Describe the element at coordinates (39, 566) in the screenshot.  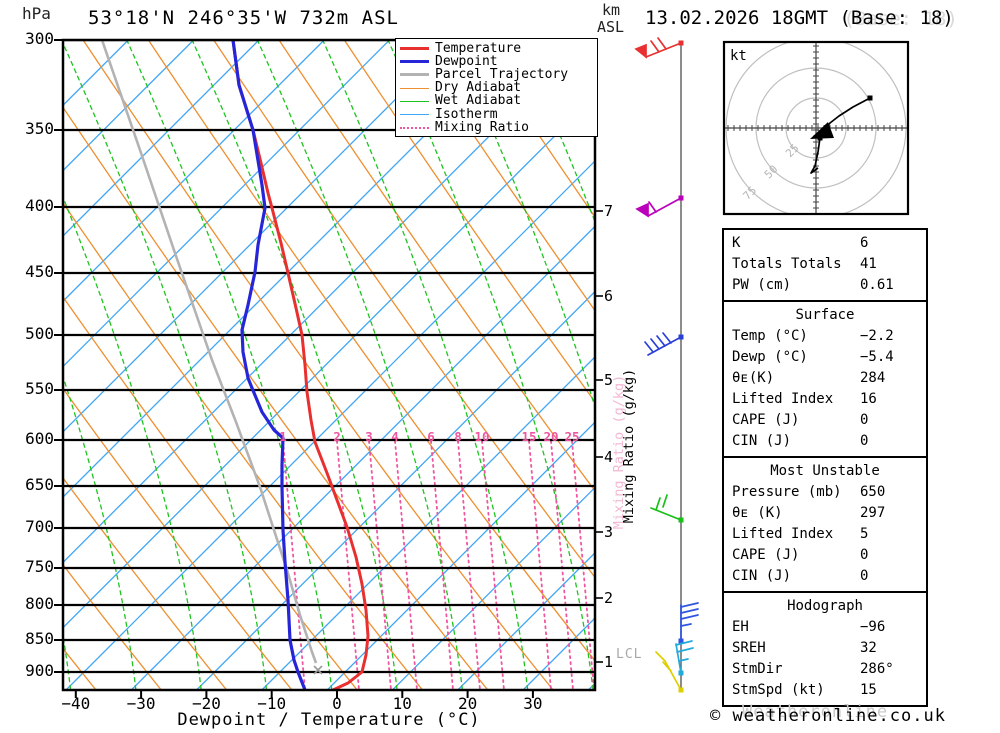
I see `pressure-label: 750` at that location.